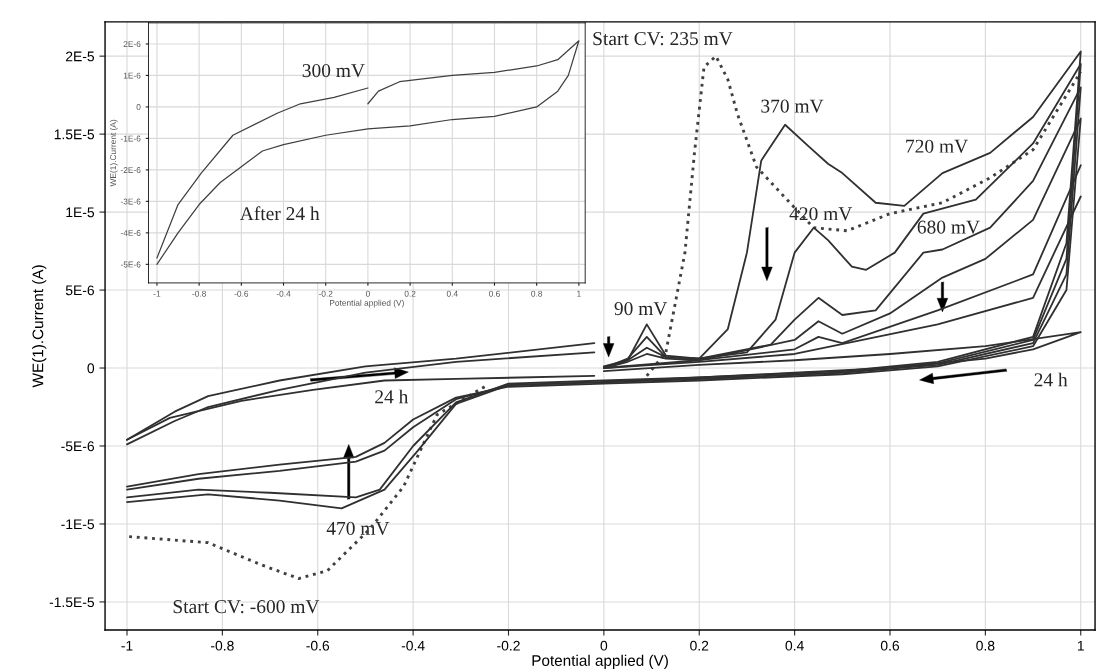 This screenshot has width=1100, height=672. I want to click on annotation: Start CV: 235 mV, so click(663, 39).